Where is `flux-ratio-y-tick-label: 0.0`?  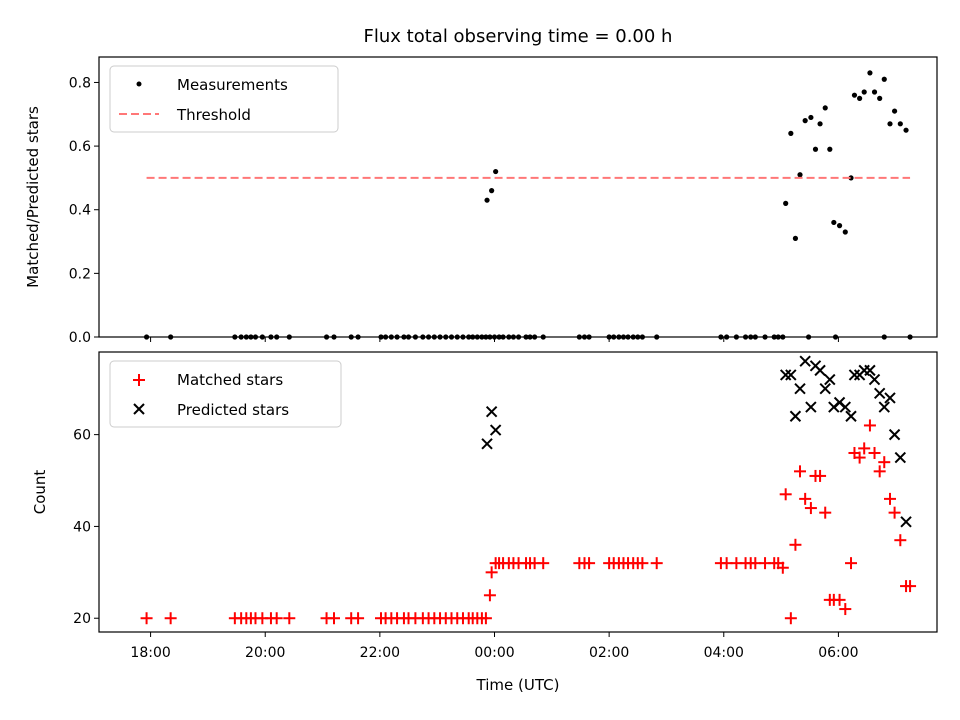 flux-ratio-y-tick-label: 0.0 is located at coordinates (80, 338).